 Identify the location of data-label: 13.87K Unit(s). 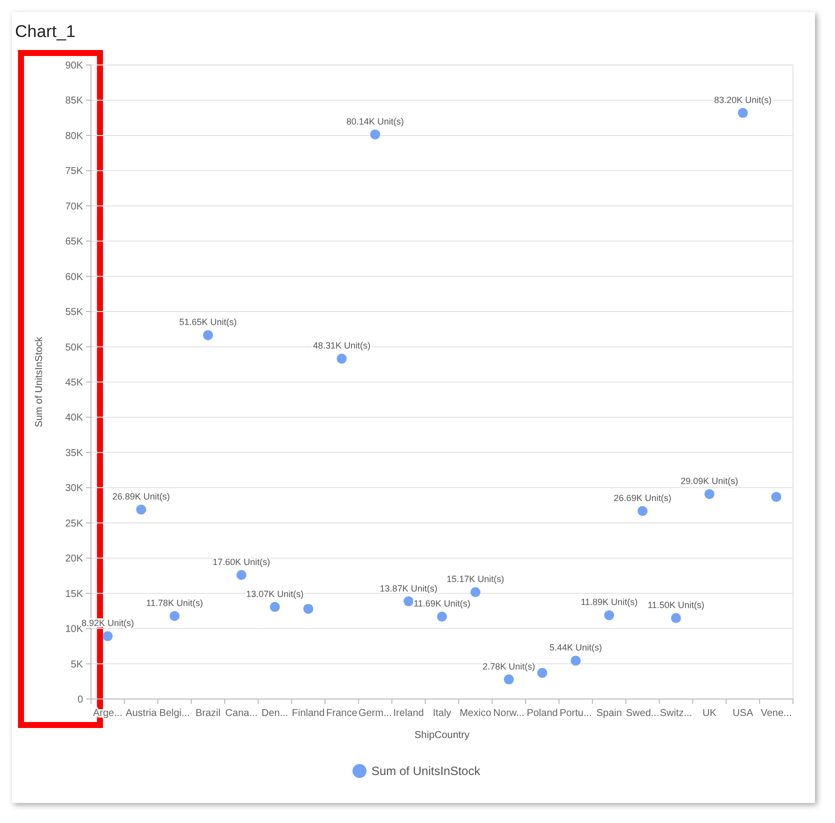
(409, 588).